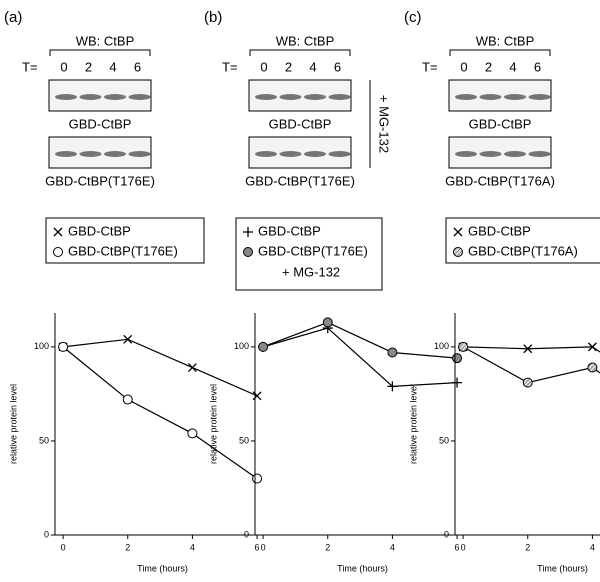 Image resolution: width=600 pixels, height=582 pixels. Describe the element at coordinates (13, 17) in the screenshot. I see `panel-label: (a)` at that location.